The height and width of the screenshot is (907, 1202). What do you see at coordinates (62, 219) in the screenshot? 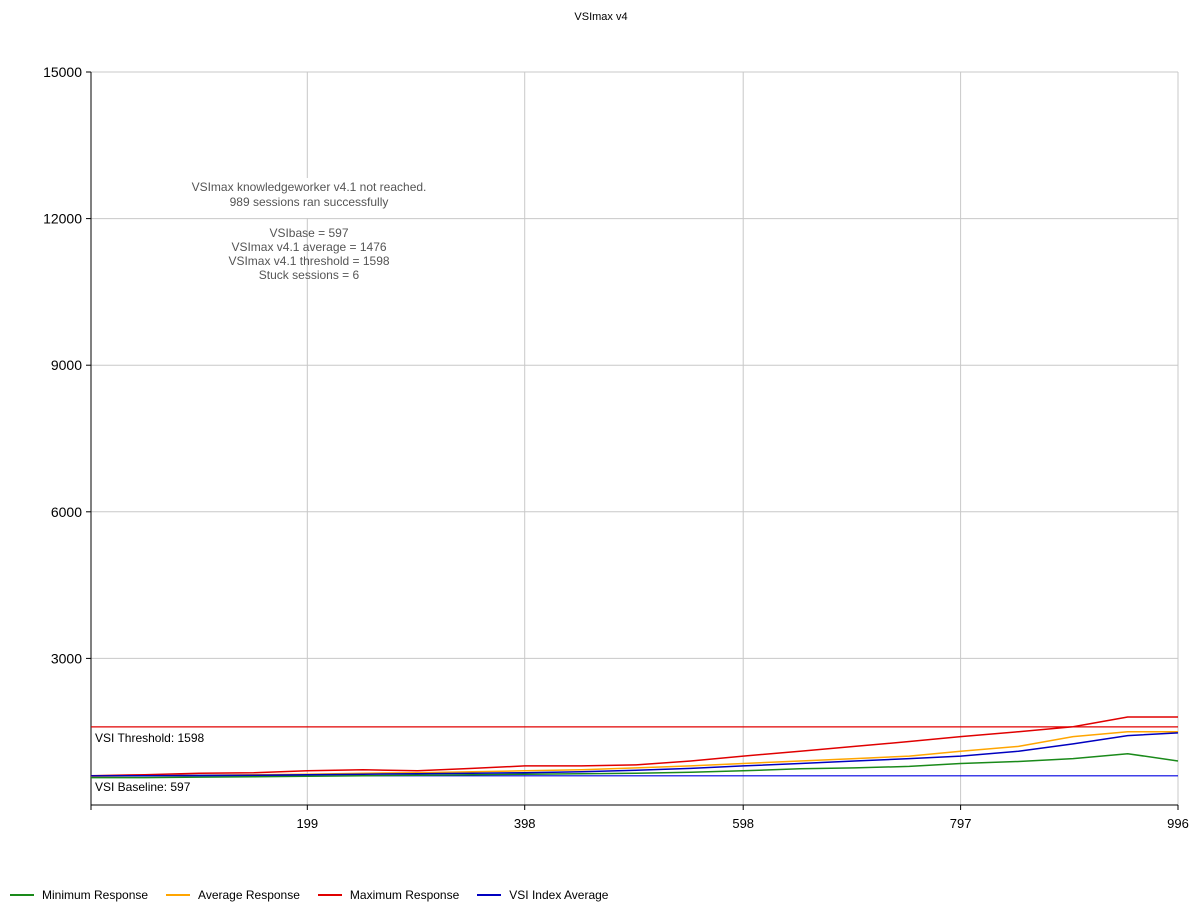
I see `y-tick-label-3: 12000` at bounding box center [62, 219].